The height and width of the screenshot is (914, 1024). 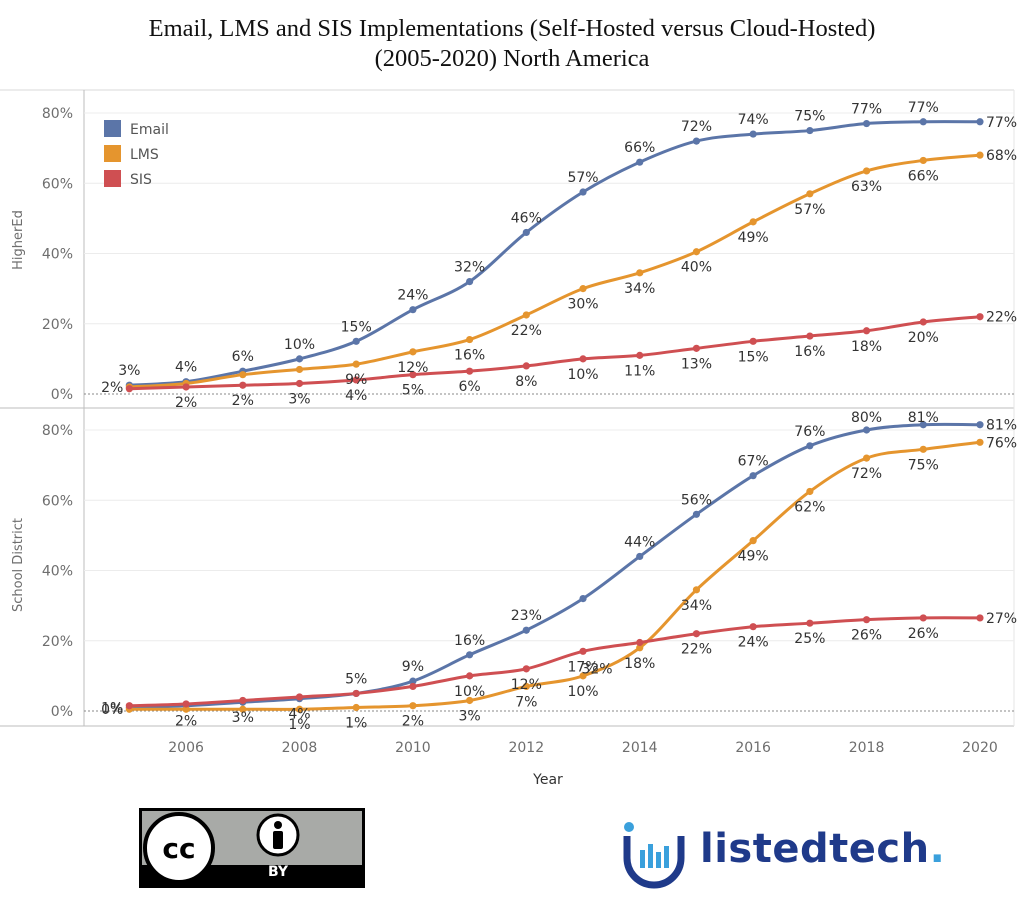 I want to click on y-tick-label: 80%, so click(x=57, y=114).